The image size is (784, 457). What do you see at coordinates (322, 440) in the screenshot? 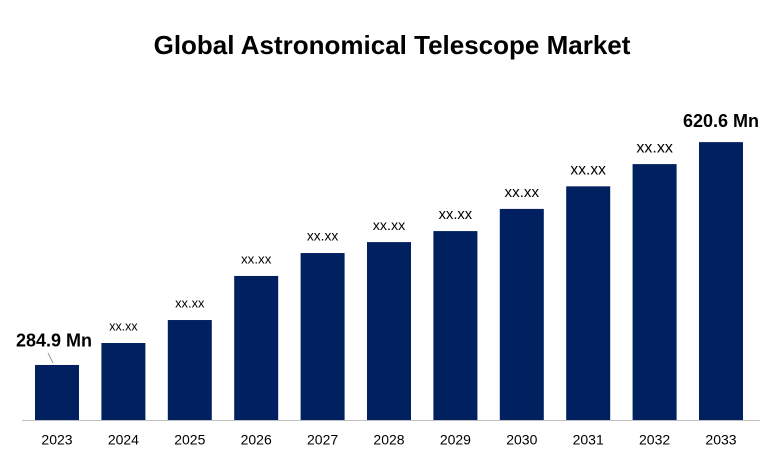
I see `x-tick-label: 2027` at bounding box center [322, 440].